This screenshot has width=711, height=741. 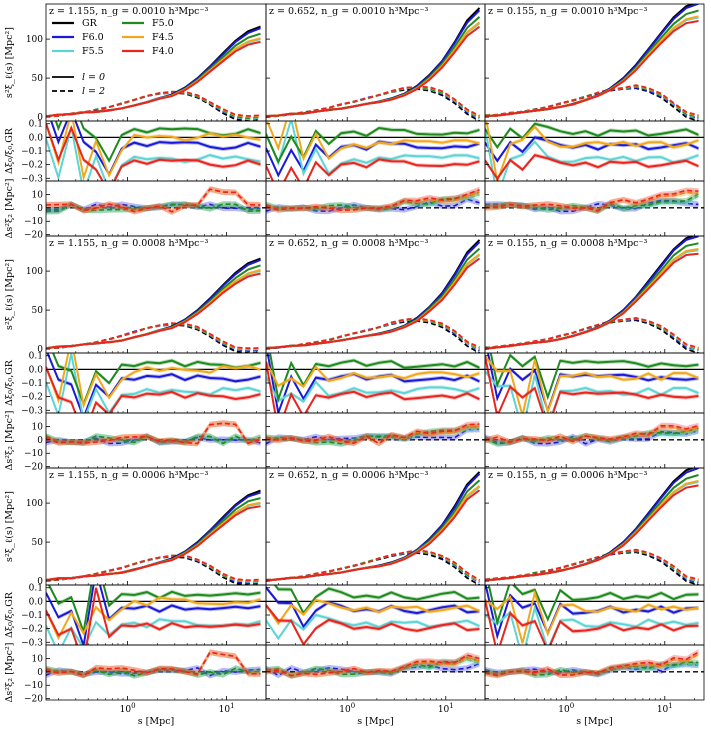 What do you see at coordinates (568, 11) in the screenshot?
I see `panel-title: z = 0.155, n_g = 0.0010 h³Mpc⁻³` at bounding box center [568, 11].